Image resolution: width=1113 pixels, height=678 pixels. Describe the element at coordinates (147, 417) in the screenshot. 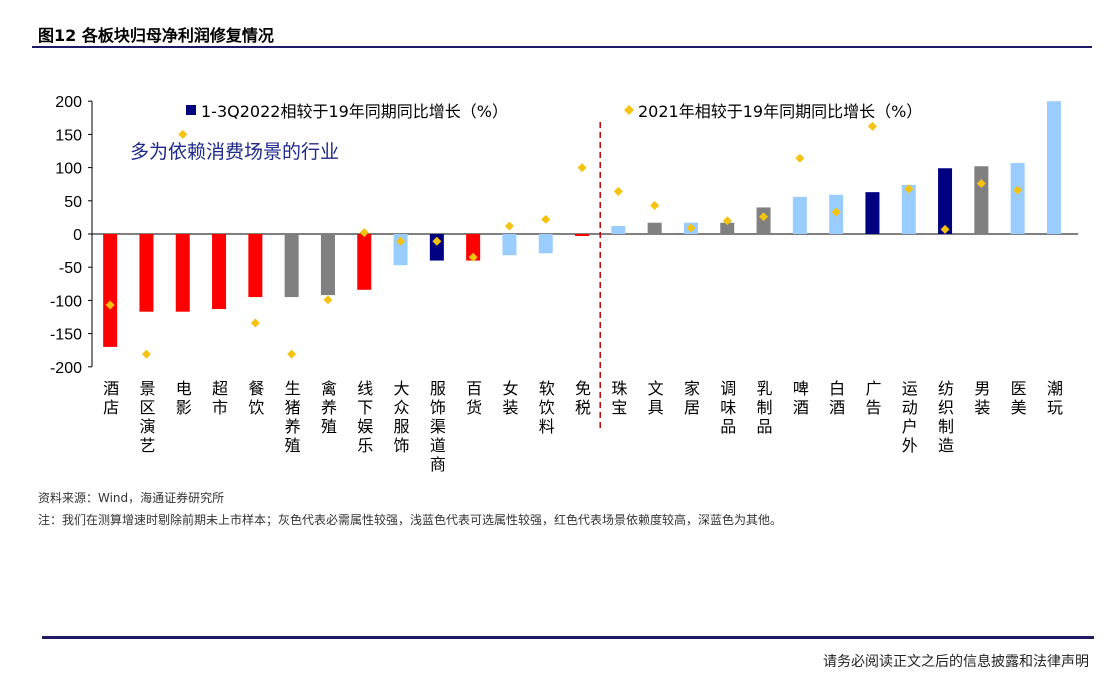

I see `x-tick-label: 景区演艺` at that location.